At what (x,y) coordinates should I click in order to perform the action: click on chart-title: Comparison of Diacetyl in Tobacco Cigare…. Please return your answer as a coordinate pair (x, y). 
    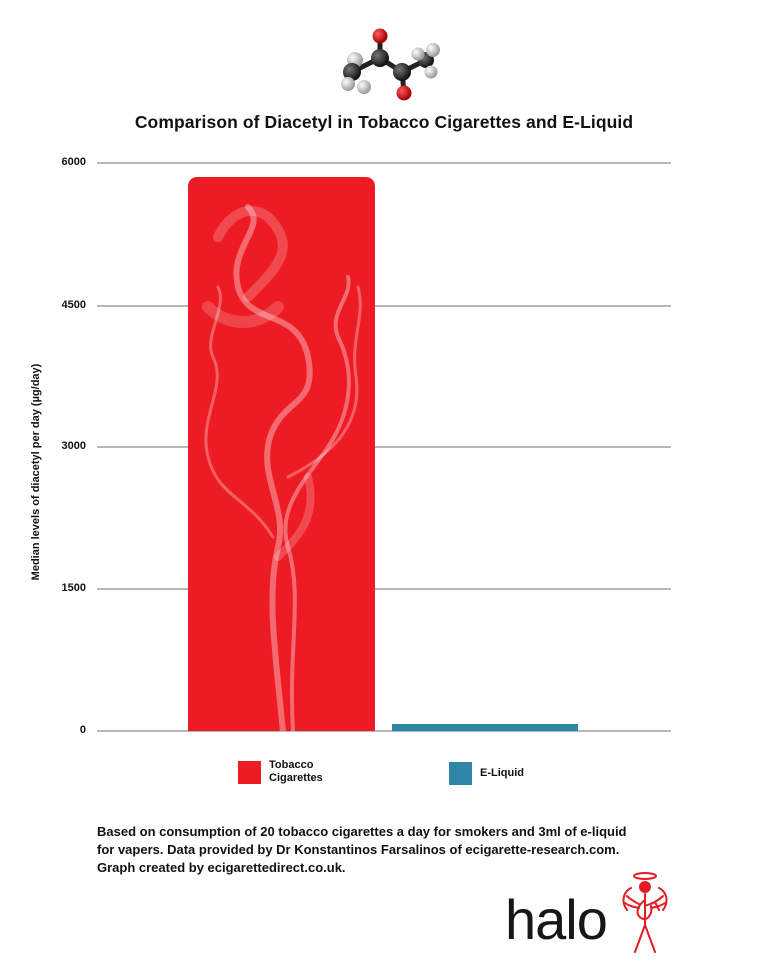
    Looking at the image, I should click on (384, 122).